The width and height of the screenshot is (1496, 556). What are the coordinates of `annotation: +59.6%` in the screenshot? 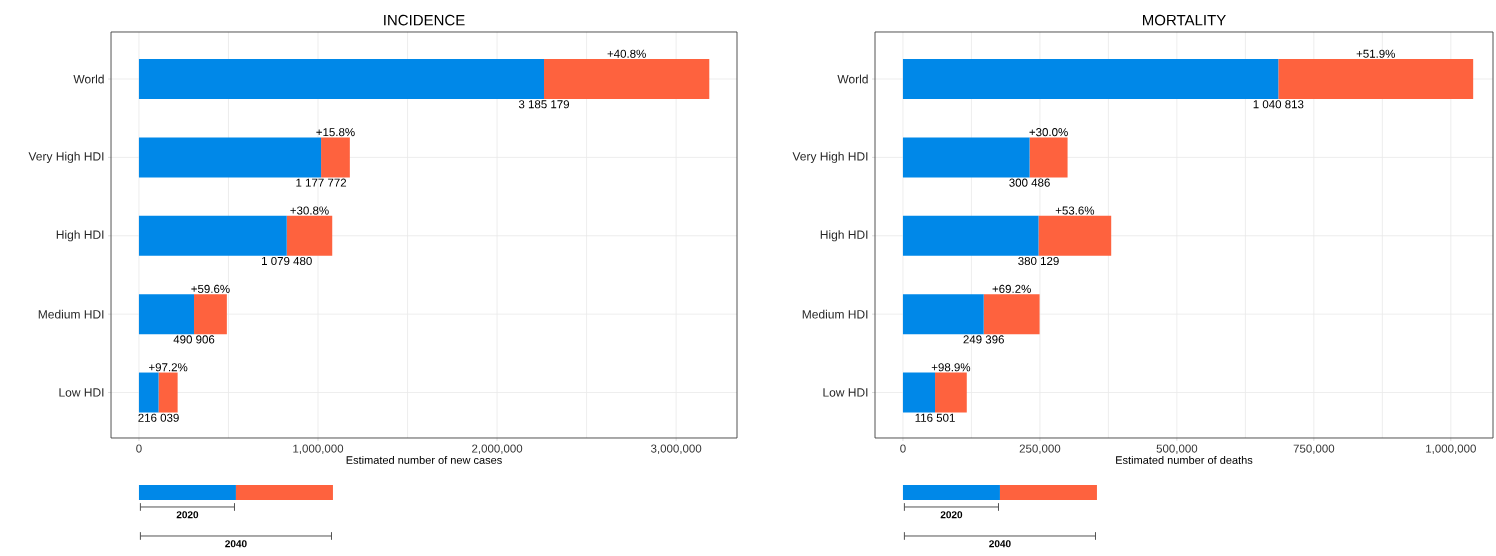 It's located at (210, 288).